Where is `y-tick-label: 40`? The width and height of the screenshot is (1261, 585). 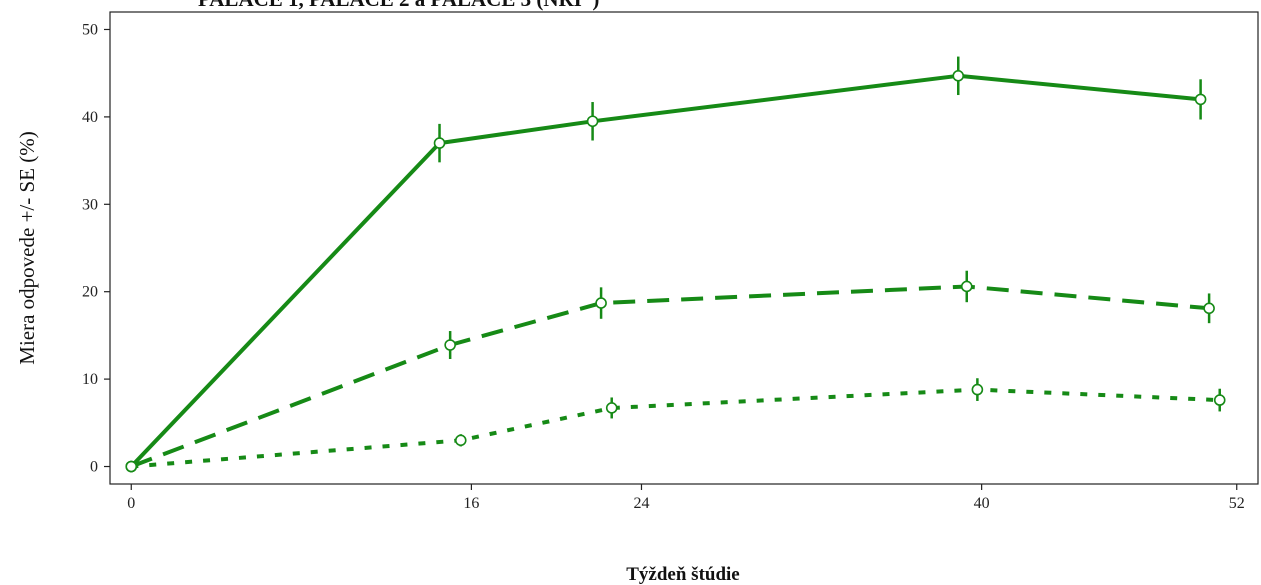 y-tick-label: 40 is located at coordinates (90, 117).